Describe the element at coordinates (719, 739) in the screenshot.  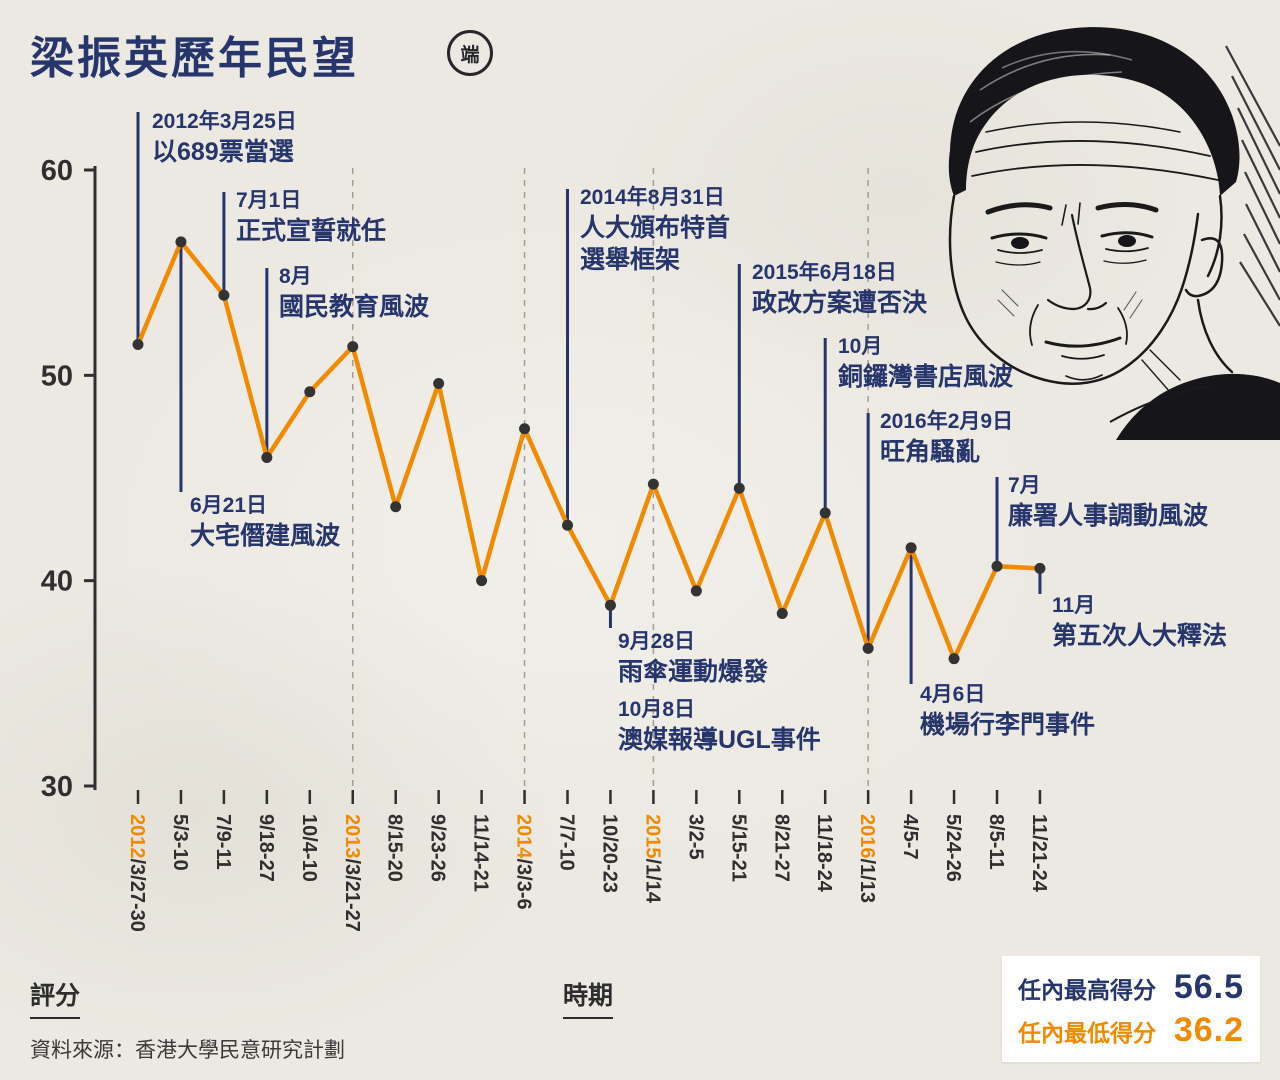
I see `annotation-text: 澳媒報導UGL事件` at that location.